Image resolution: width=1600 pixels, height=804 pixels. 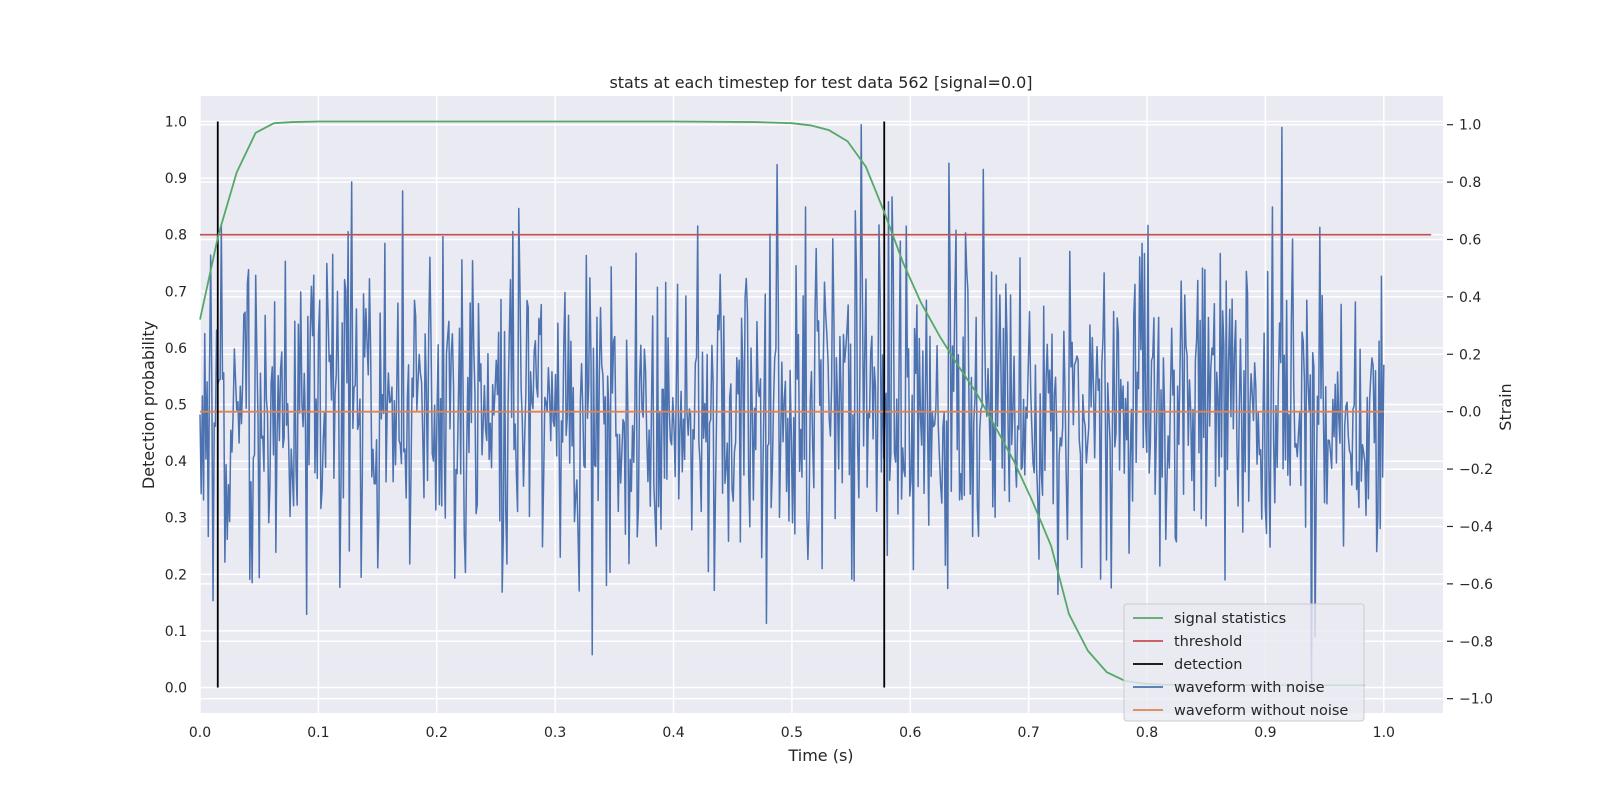 I want to click on x-tick-label: 0.5, so click(x=792, y=733).